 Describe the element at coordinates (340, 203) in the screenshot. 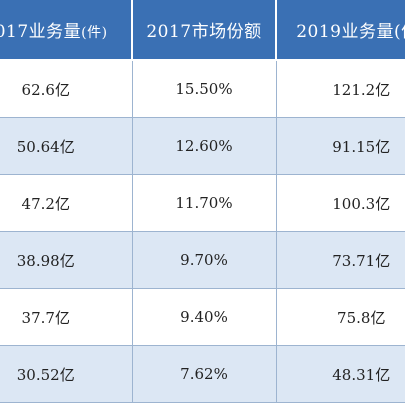

I see `cell-2019-volume: 100.3亿` at that location.